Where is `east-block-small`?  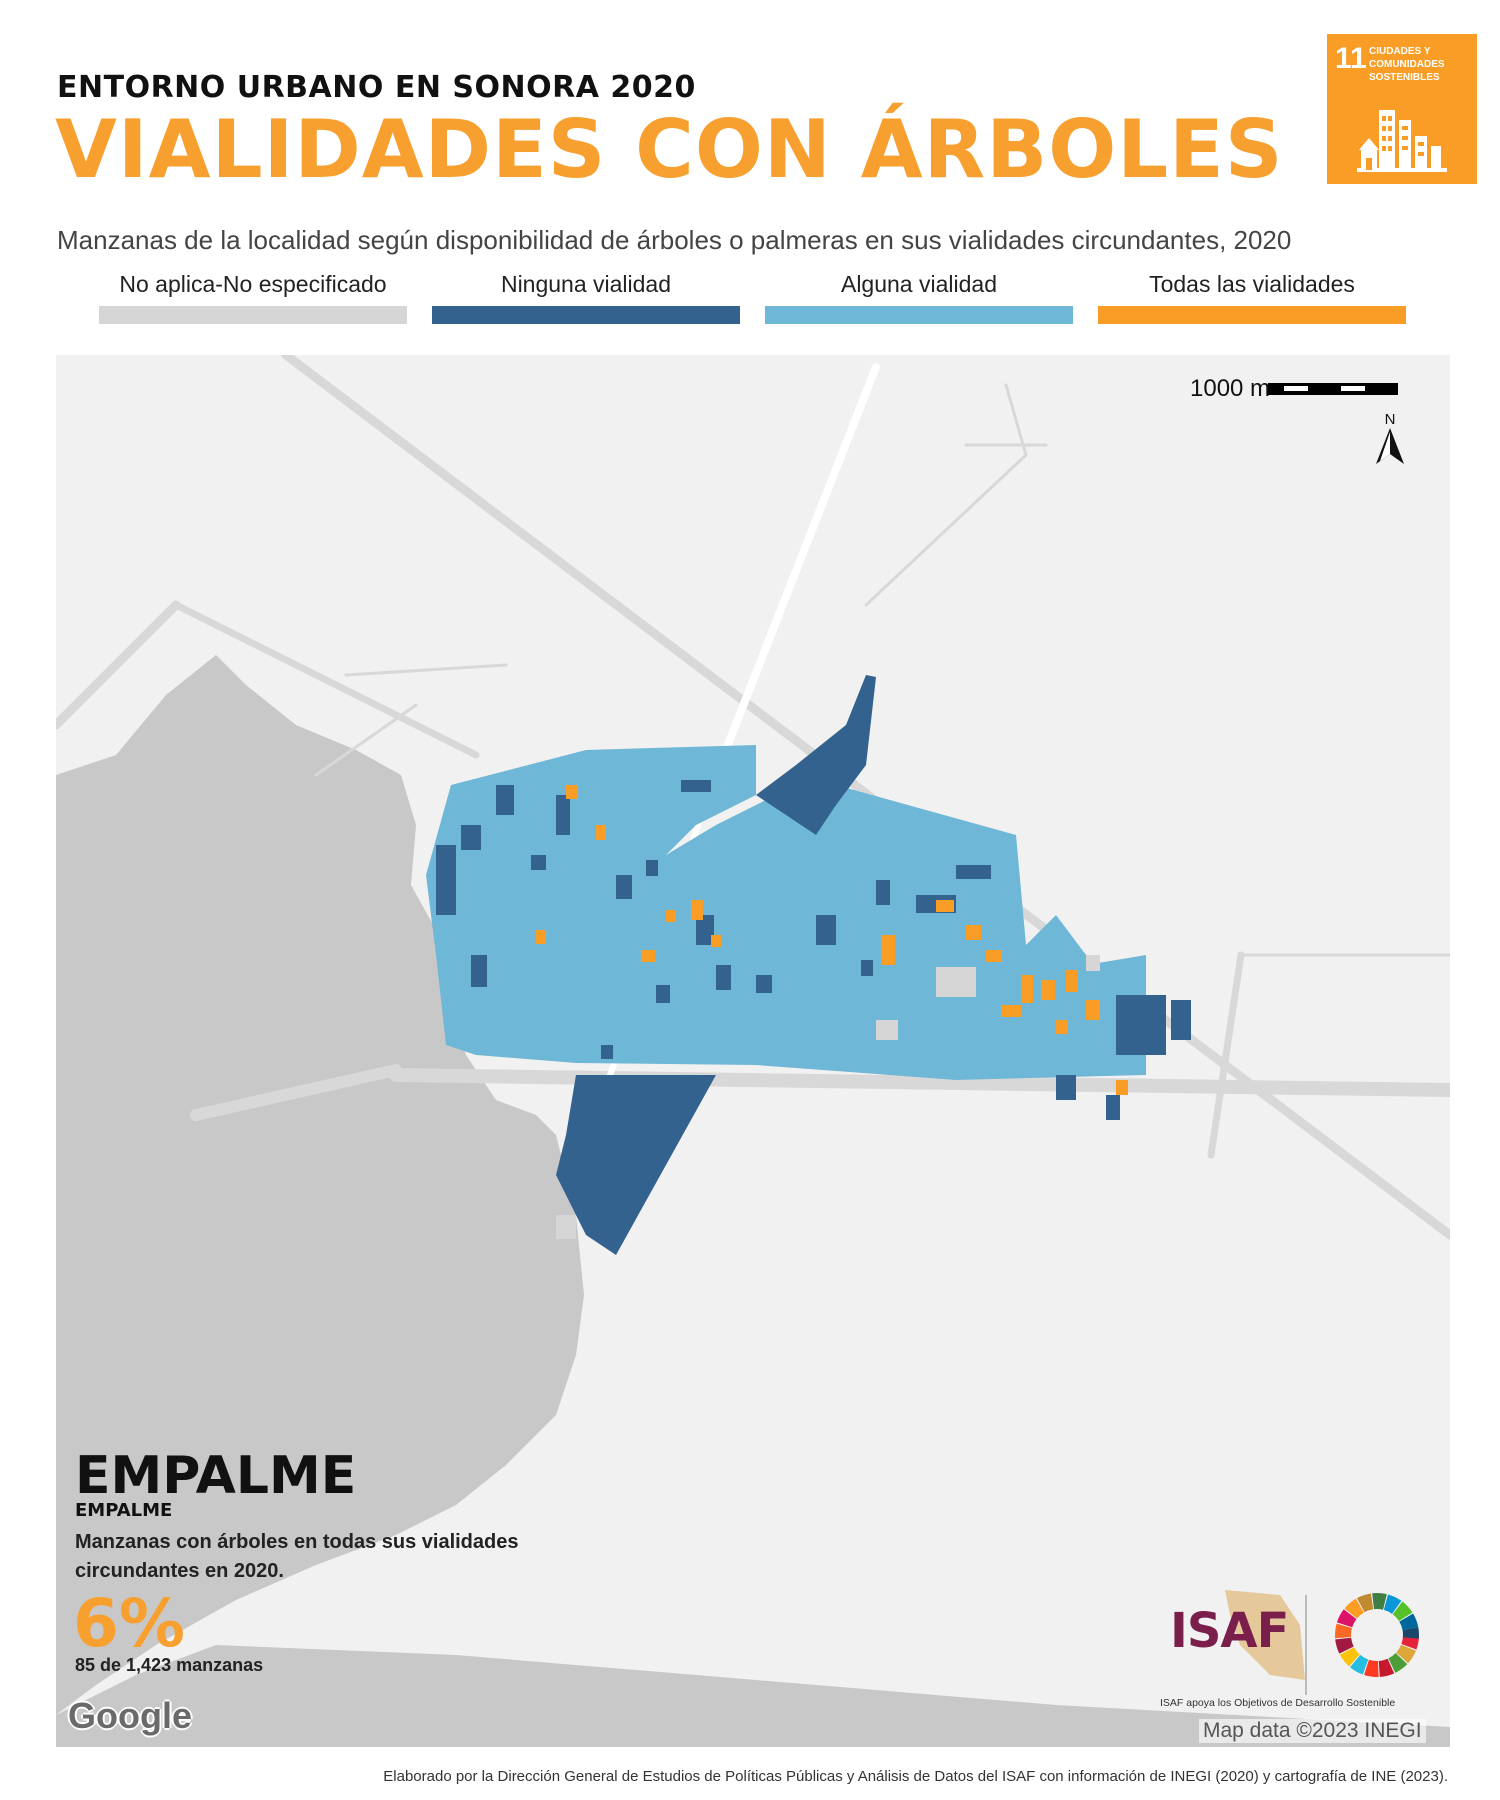 east-block-small is located at coordinates (1181, 1020).